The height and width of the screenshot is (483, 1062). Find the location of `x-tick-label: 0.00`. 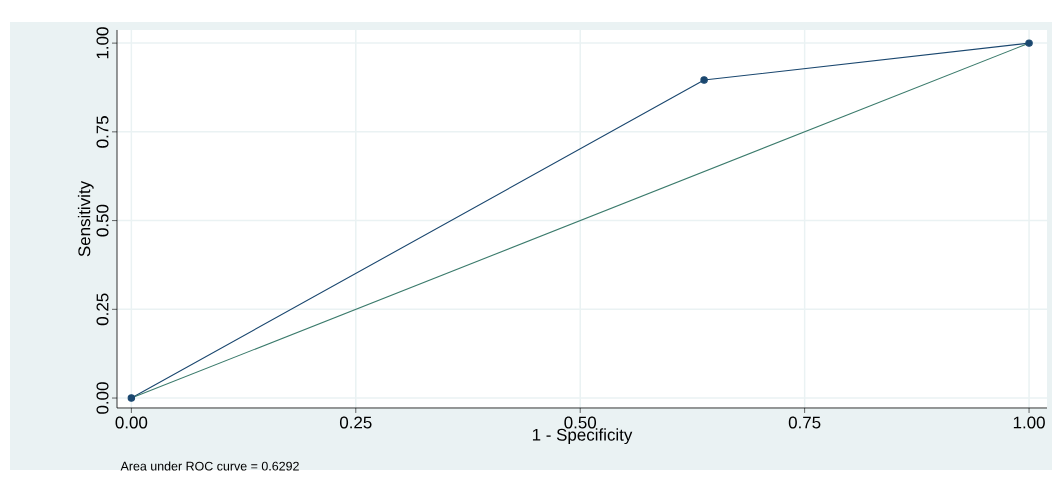

x-tick-label: 0.00 is located at coordinates (131, 422).